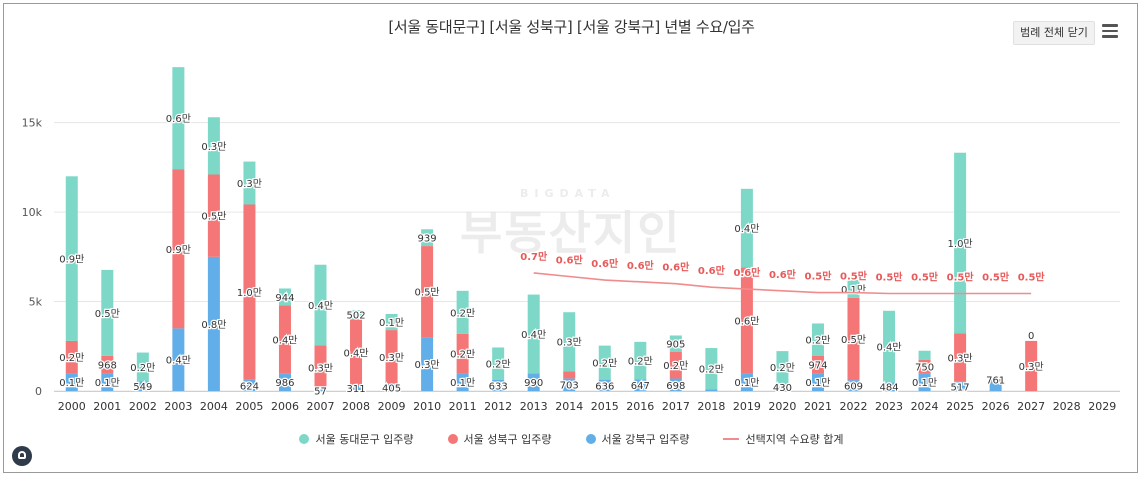 The width and height of the screenshot is (1143, 478). Describe the element at coordinates (249, 406) in the screenshot. I see `x-tick-label: 2005` at that location.